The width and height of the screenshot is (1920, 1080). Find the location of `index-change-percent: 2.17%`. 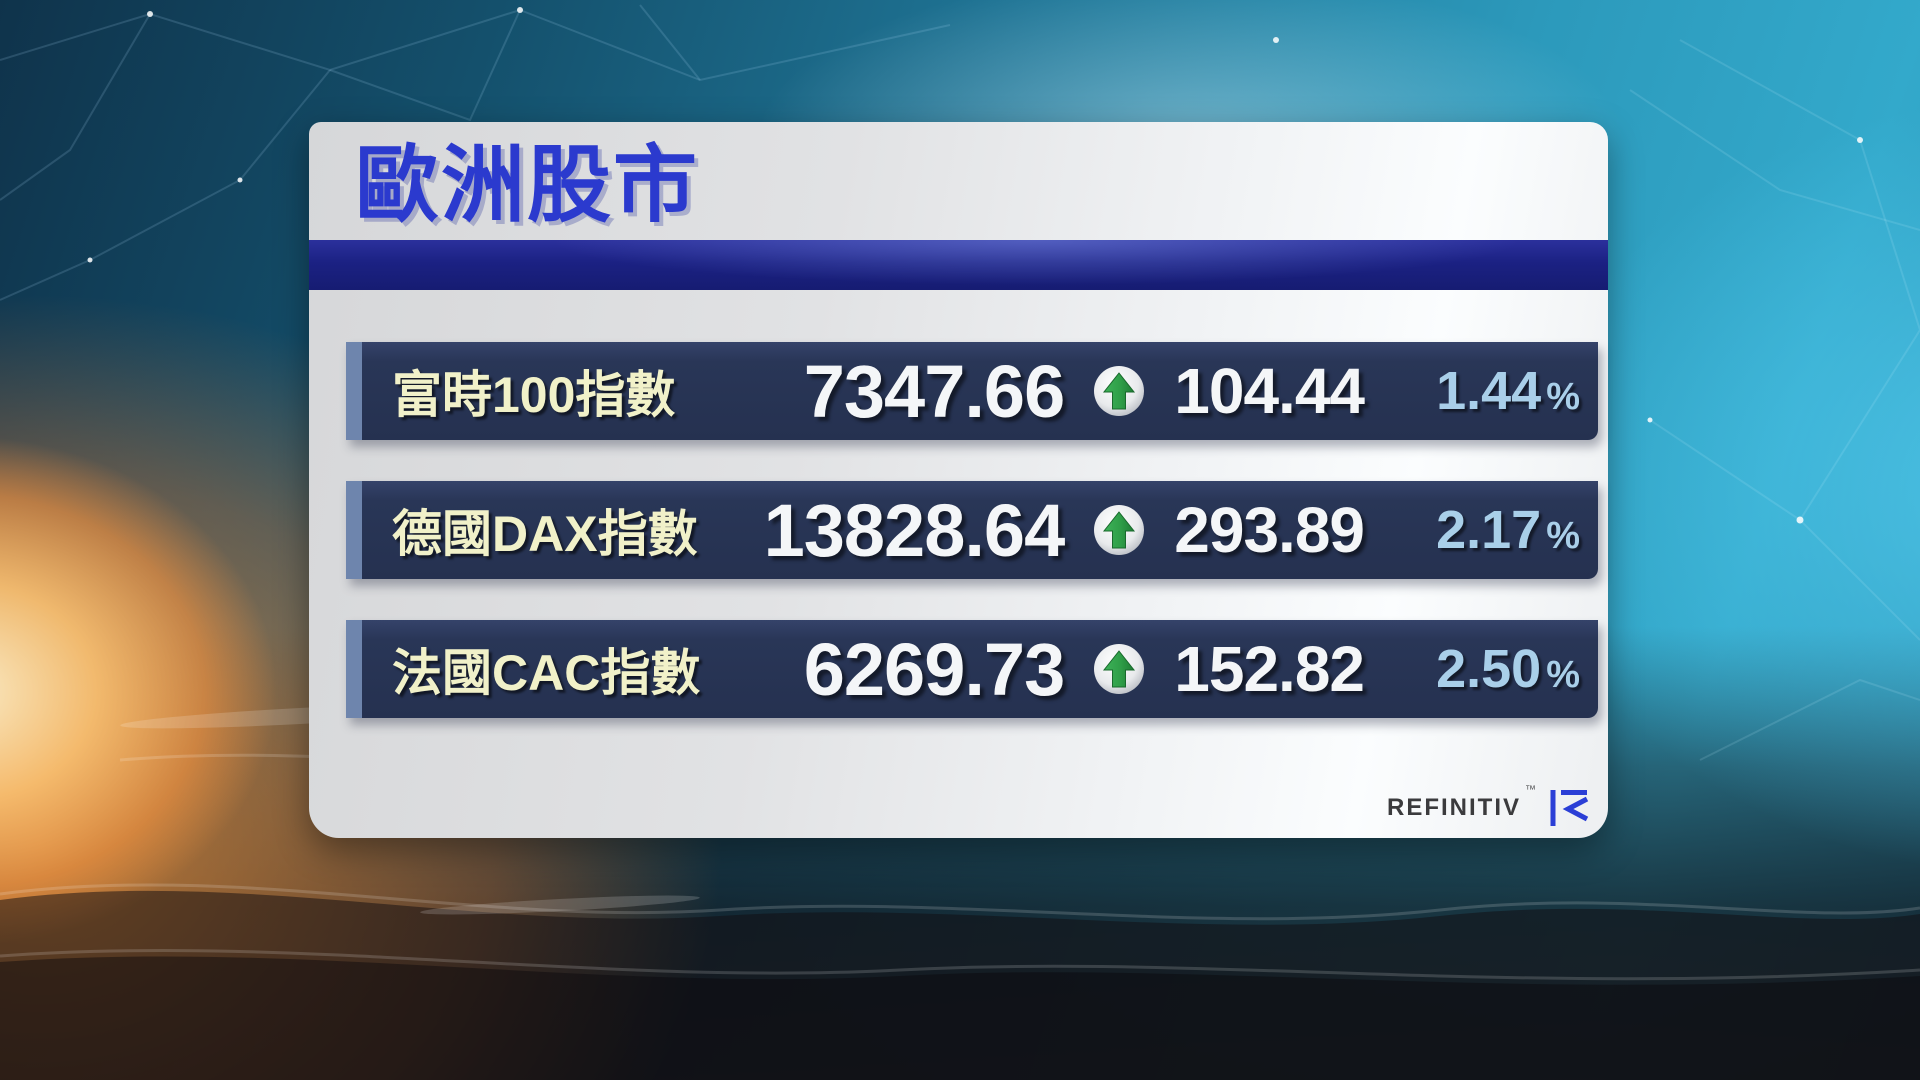

index-change-percent: 2.17% is located at coordinates (1481, 530).